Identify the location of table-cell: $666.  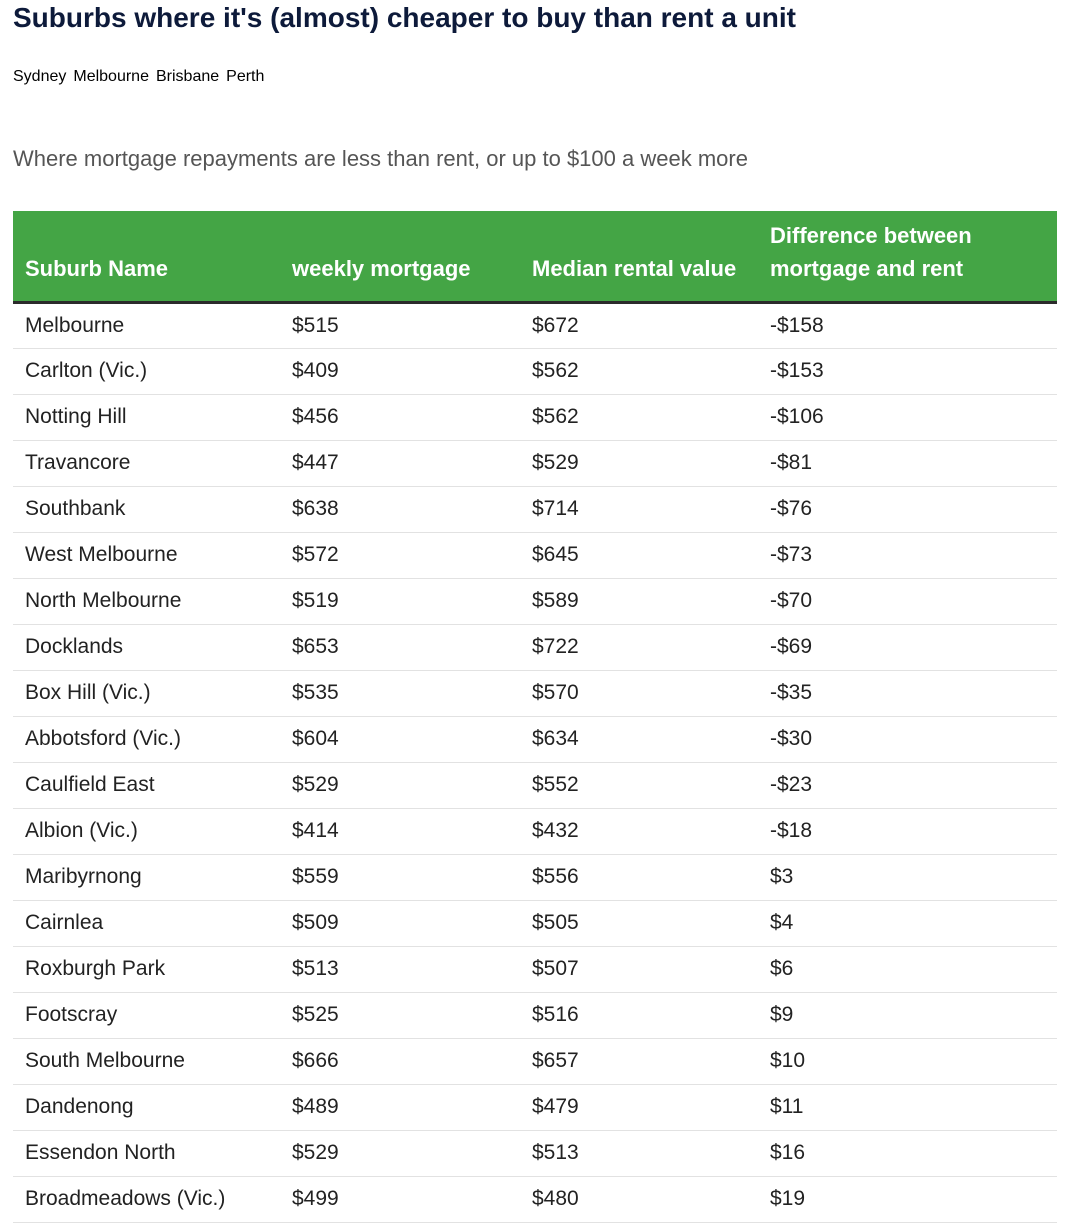
(400, 1061).